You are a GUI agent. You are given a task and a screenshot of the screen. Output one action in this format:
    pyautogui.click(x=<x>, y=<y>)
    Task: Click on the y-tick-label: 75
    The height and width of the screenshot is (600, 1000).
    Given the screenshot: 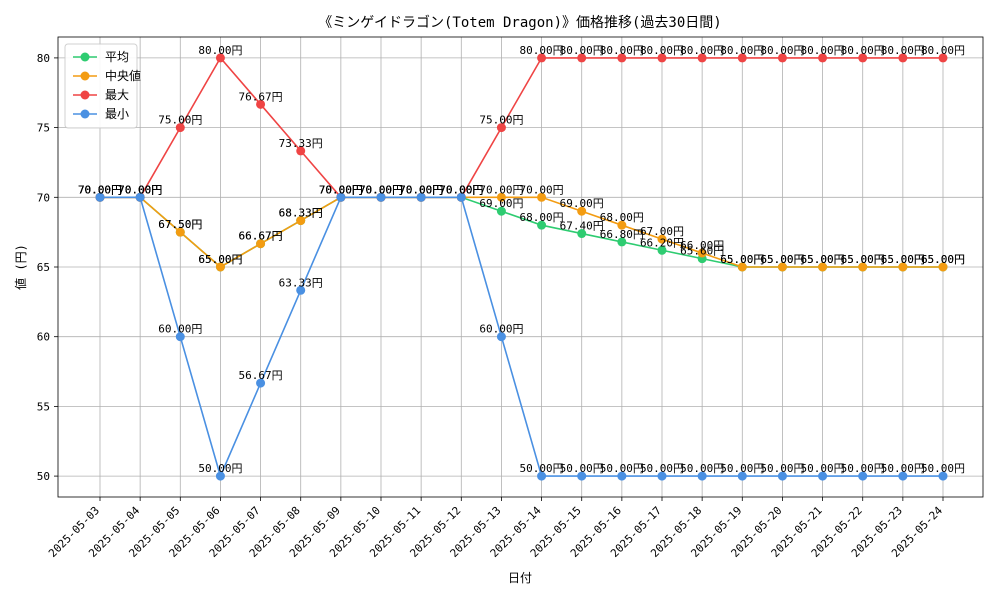 What is the action you would take?
    pyautogui.click(x=43, y=128)
    